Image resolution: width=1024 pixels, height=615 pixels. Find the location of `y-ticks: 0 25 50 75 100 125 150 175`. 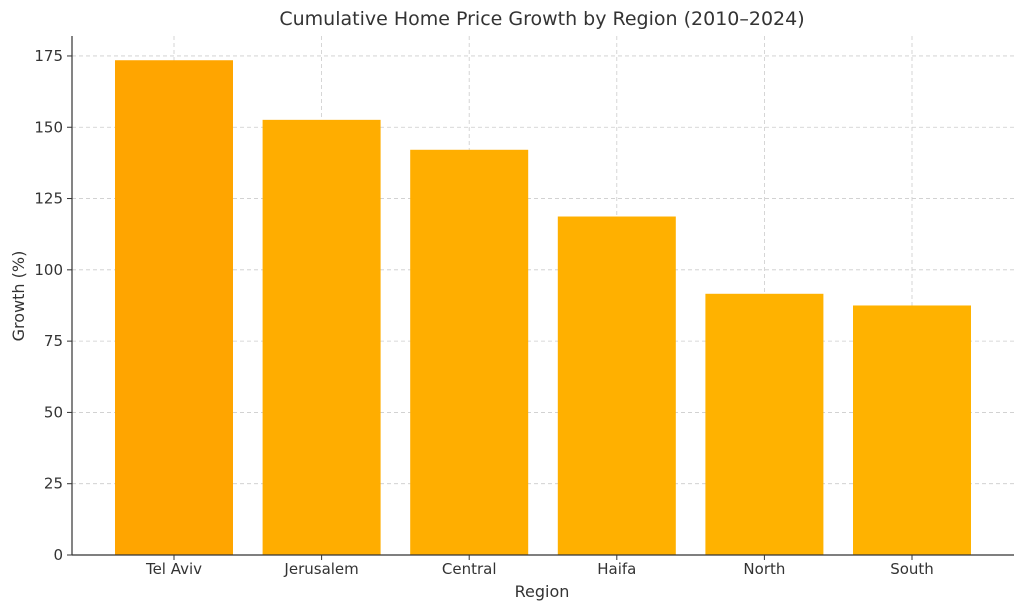

y-ticks: 0 25 50 75 100 125 150 175 is located at coordinates (53, 305).